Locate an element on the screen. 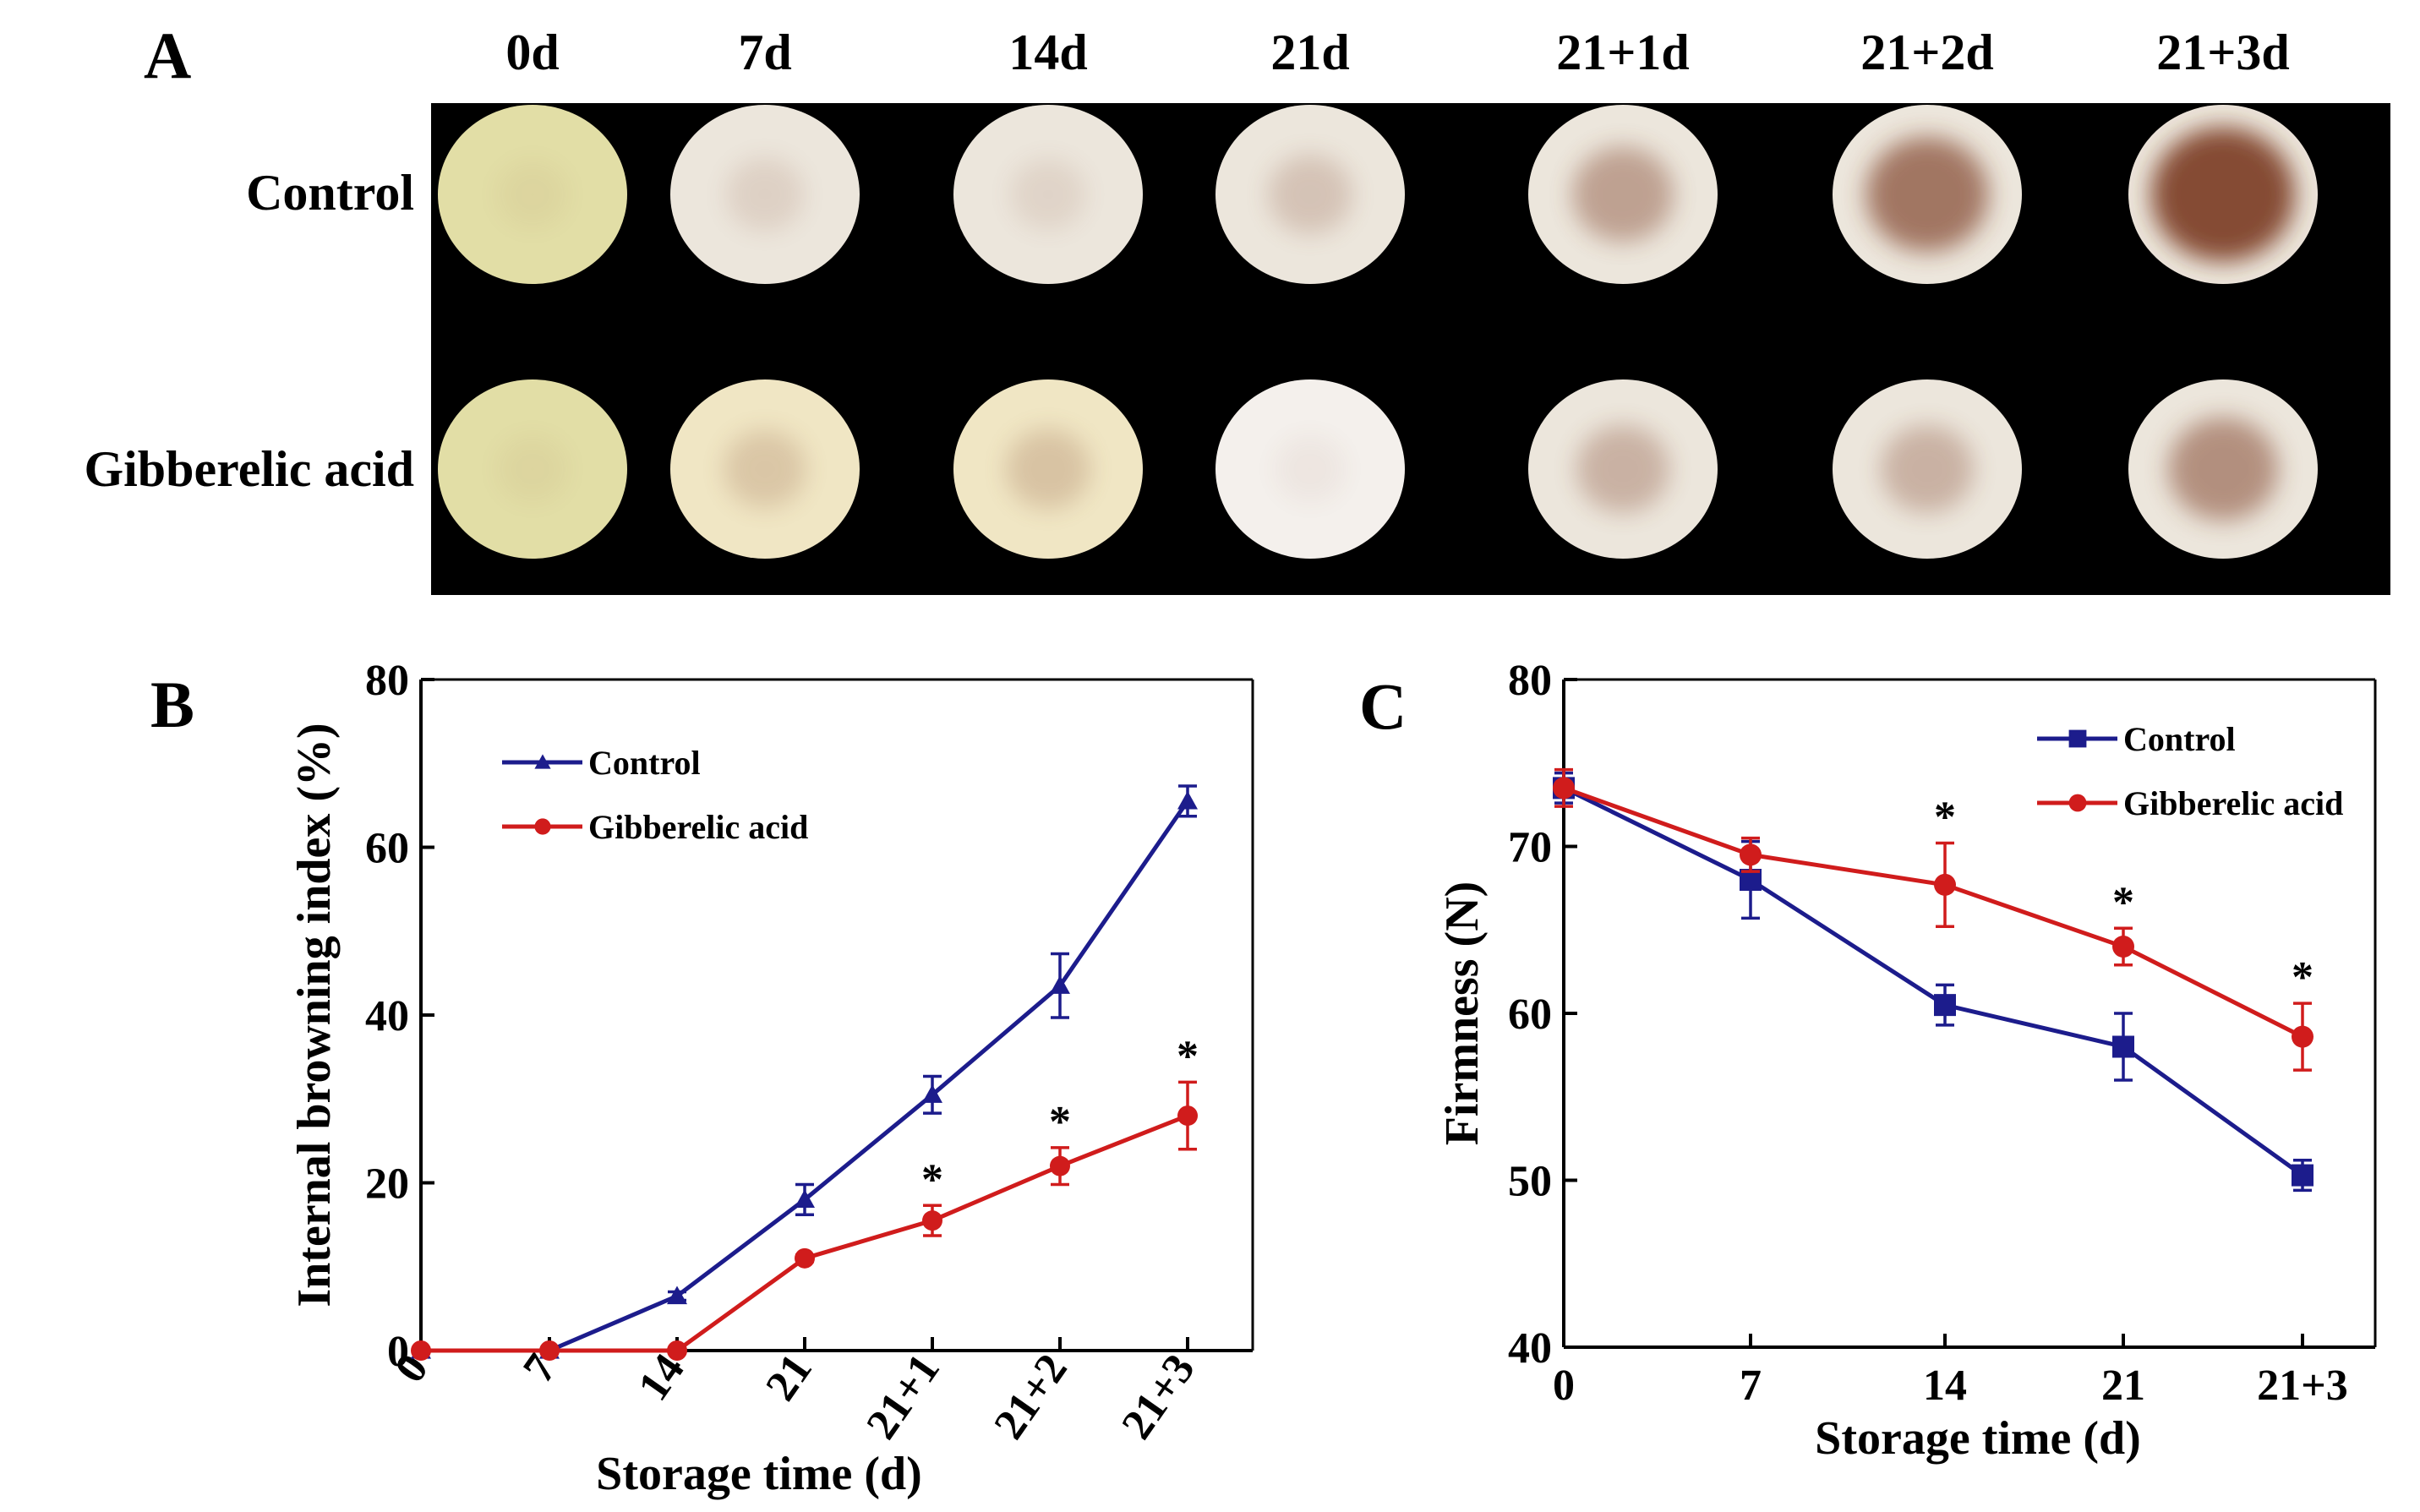 The image size is (2420, 1512). panel-a-letter: A is located at coordinates (167, 55).